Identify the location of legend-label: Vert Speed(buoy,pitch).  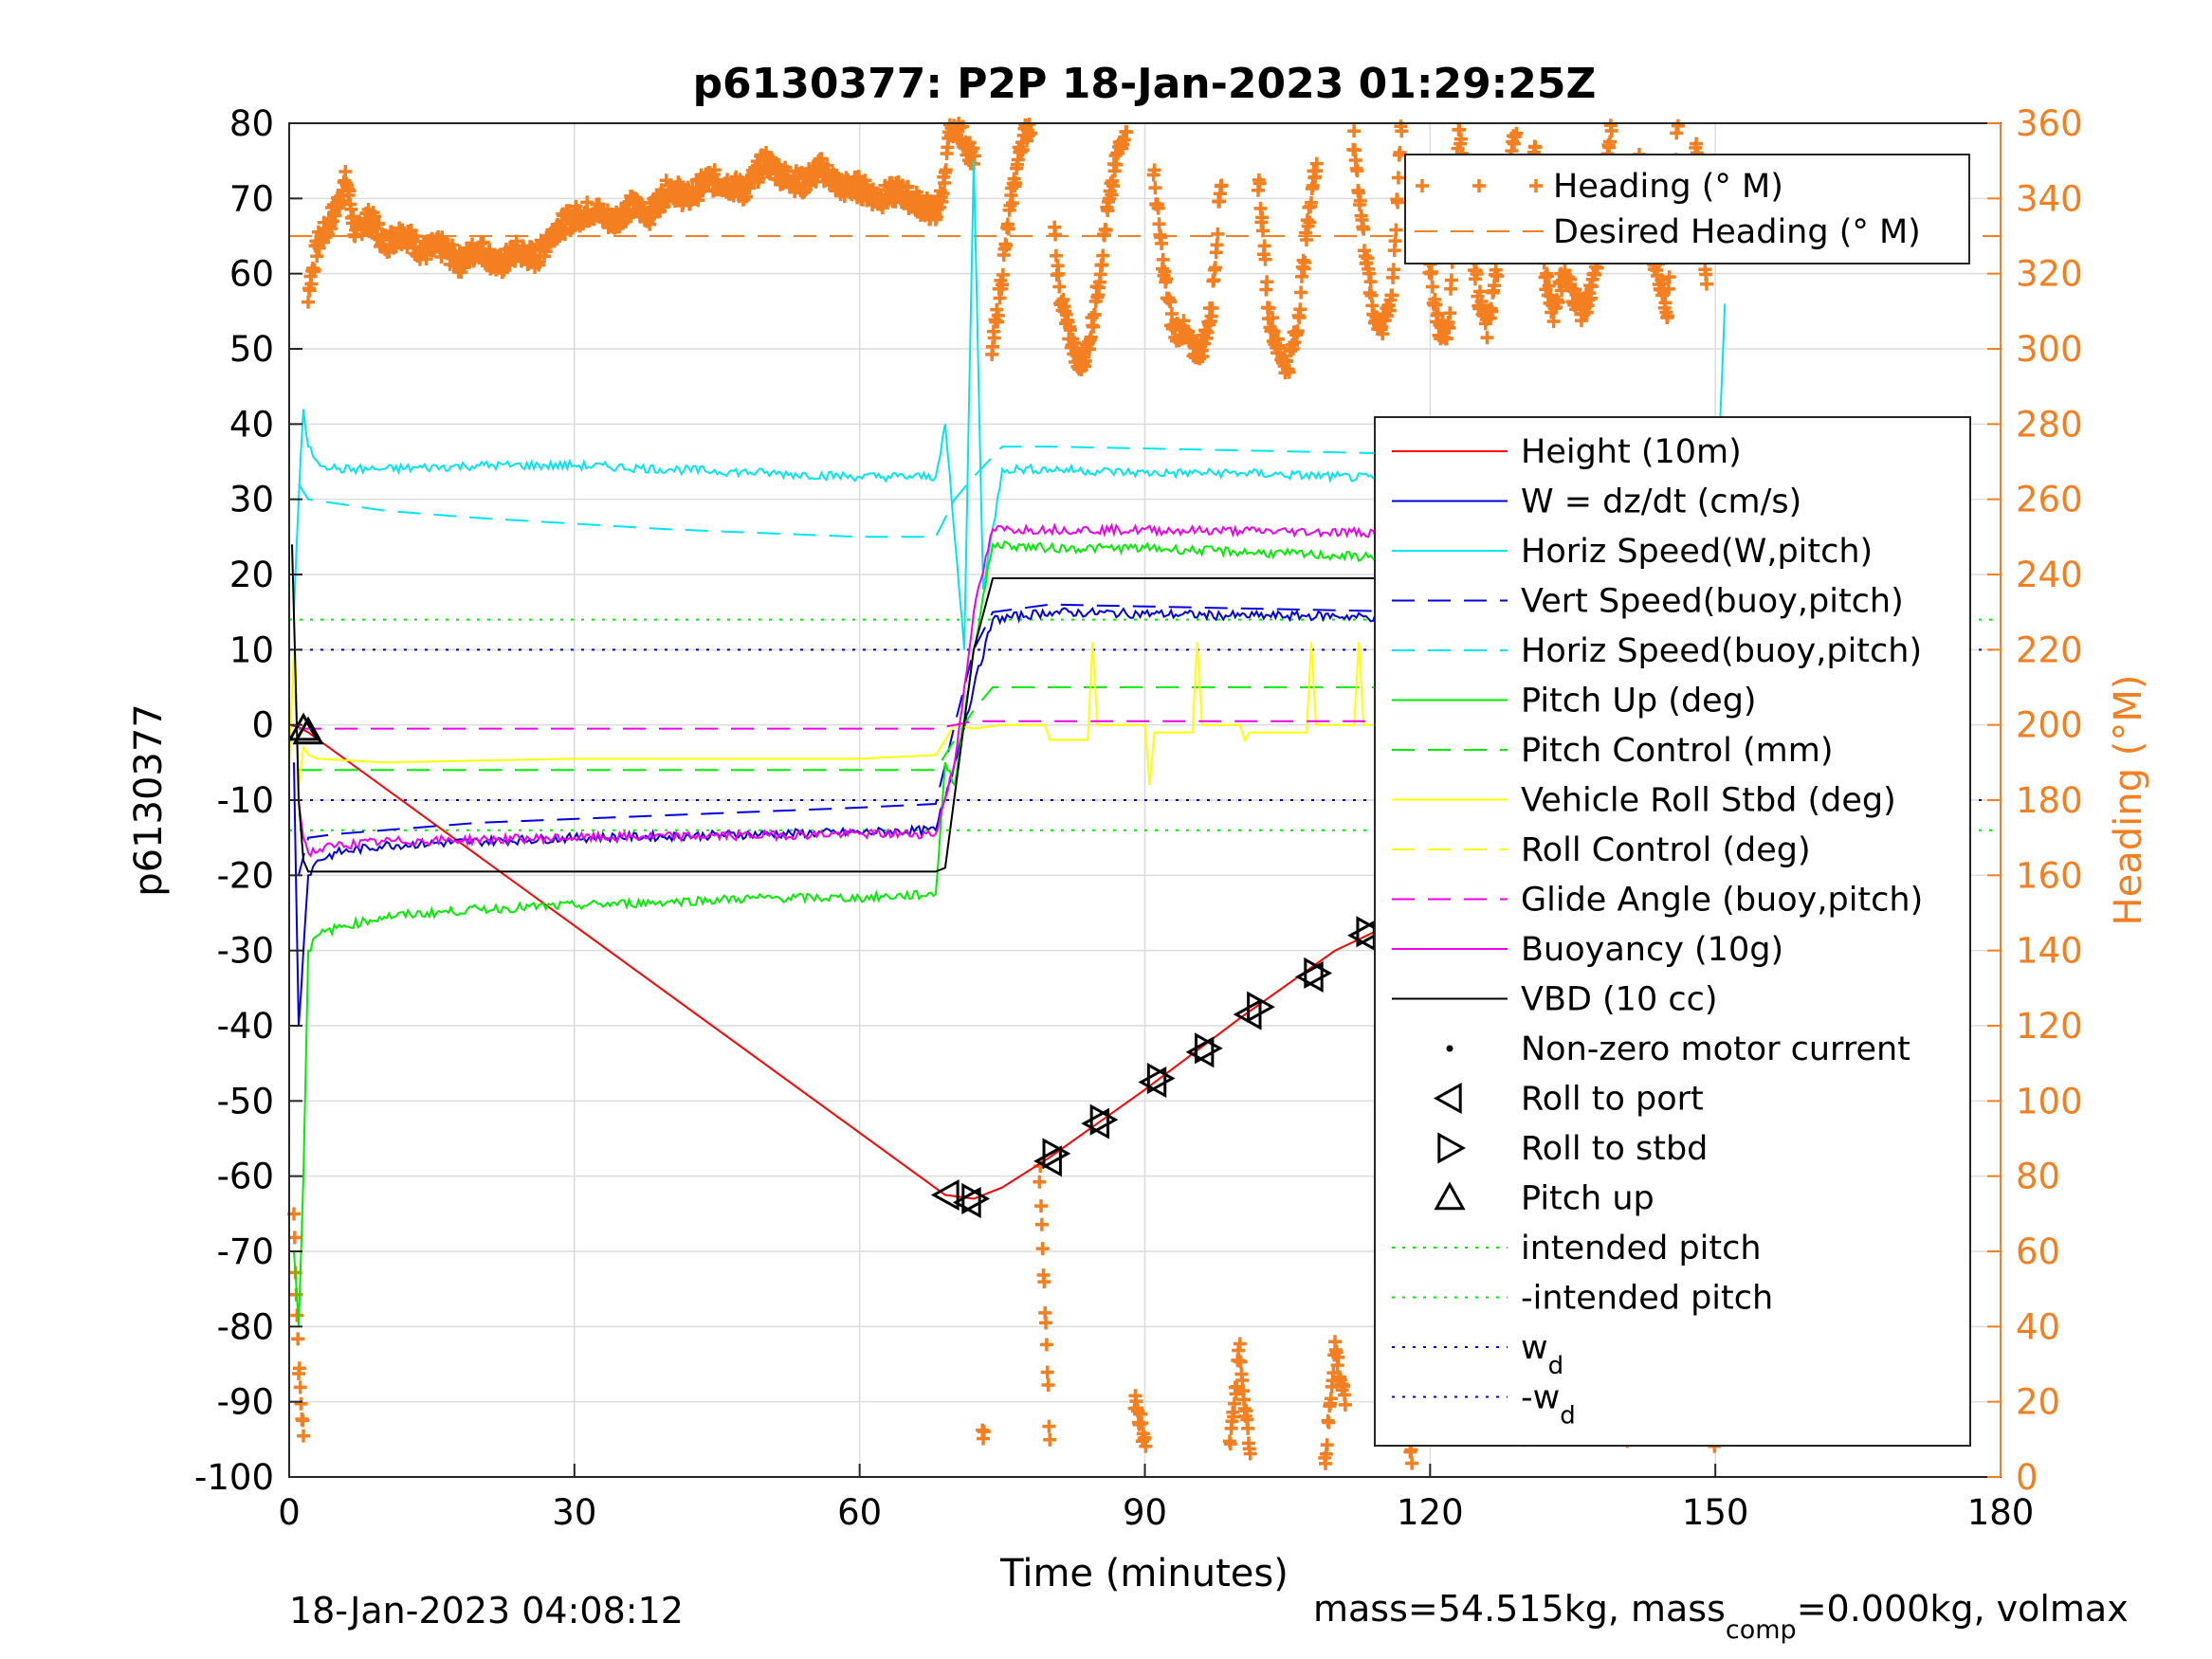
(1712, 602).